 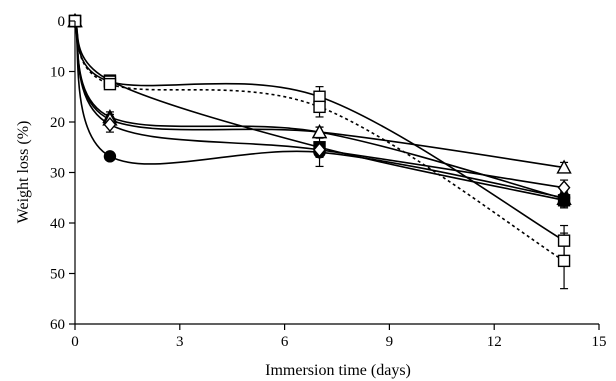 What do you see at coordinates (110, 156) in the screenshot?
I see `data-point-filled-circle` at bounding box center [110, 156].